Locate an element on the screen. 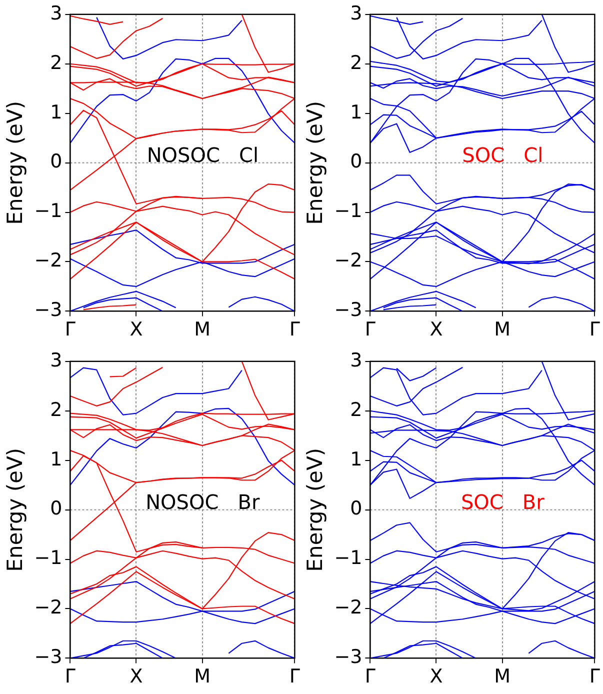 This screenshot has height=694, width=603. annotation: SOC Br is located at coordinates (503, 502).